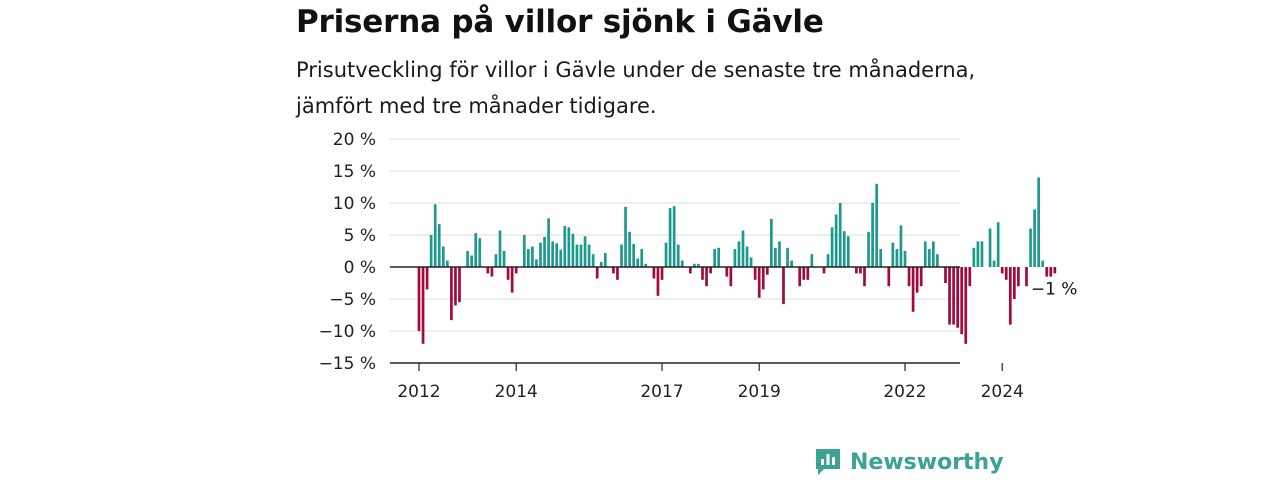 The height and width of the screenshot is (480, 1280). What do you see at coordinates (927, 462) in the screenshot?
I see `newsworthy-logo-text: Newsworthy` at bounding box center [927, 462].